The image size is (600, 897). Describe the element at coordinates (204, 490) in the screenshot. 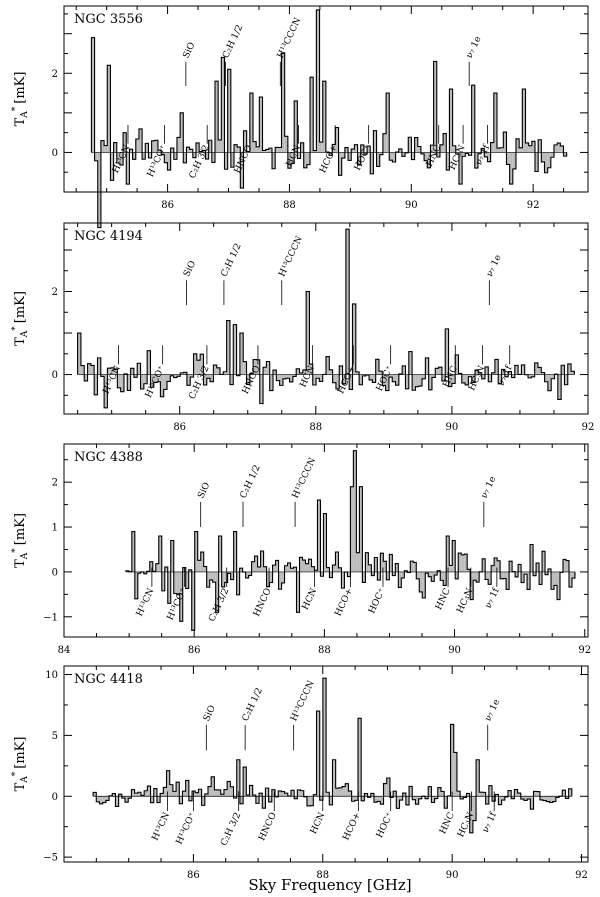

I see `line-label: SiO` at that location.